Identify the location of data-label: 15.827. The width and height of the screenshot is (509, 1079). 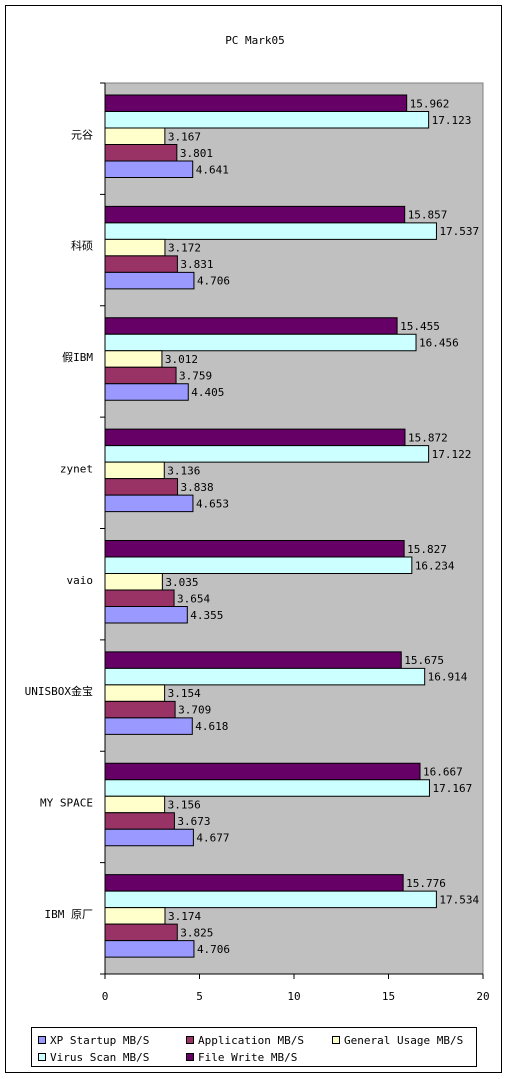
(427, 549).